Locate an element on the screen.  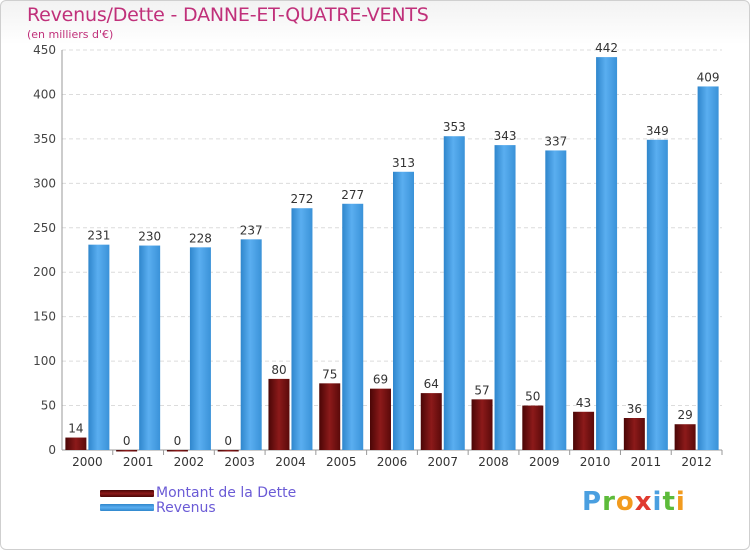
x-tick-label: 2009 is located at coordinates (544, 462).